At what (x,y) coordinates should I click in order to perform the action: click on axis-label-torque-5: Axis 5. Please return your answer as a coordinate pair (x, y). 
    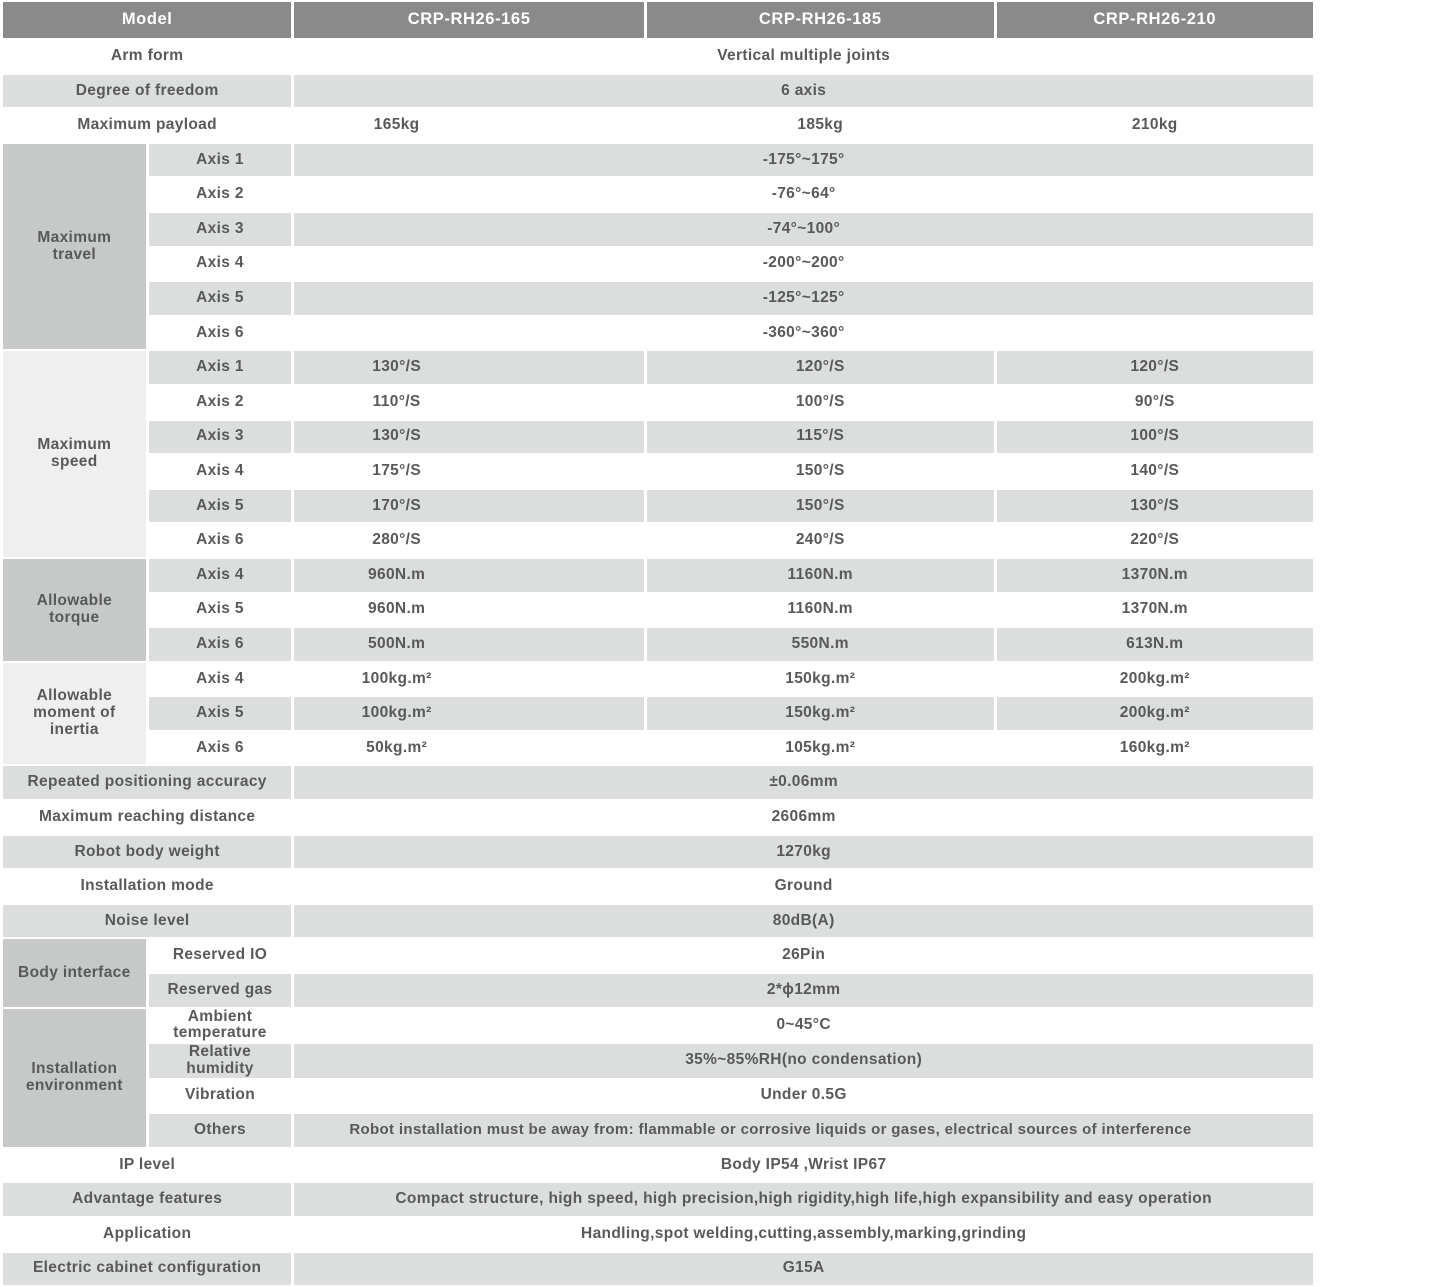
    Looking at the image, I should click on (220, 609).